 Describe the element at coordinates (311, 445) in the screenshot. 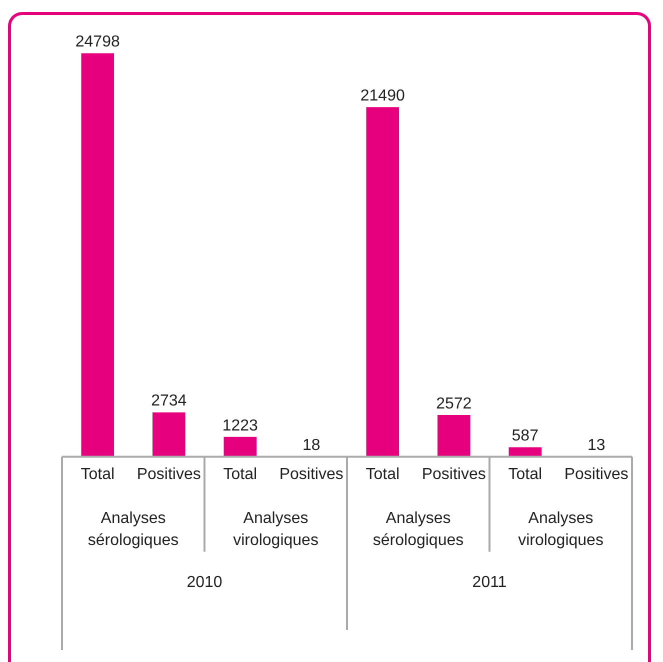

I see `data-label: 18` at that location.